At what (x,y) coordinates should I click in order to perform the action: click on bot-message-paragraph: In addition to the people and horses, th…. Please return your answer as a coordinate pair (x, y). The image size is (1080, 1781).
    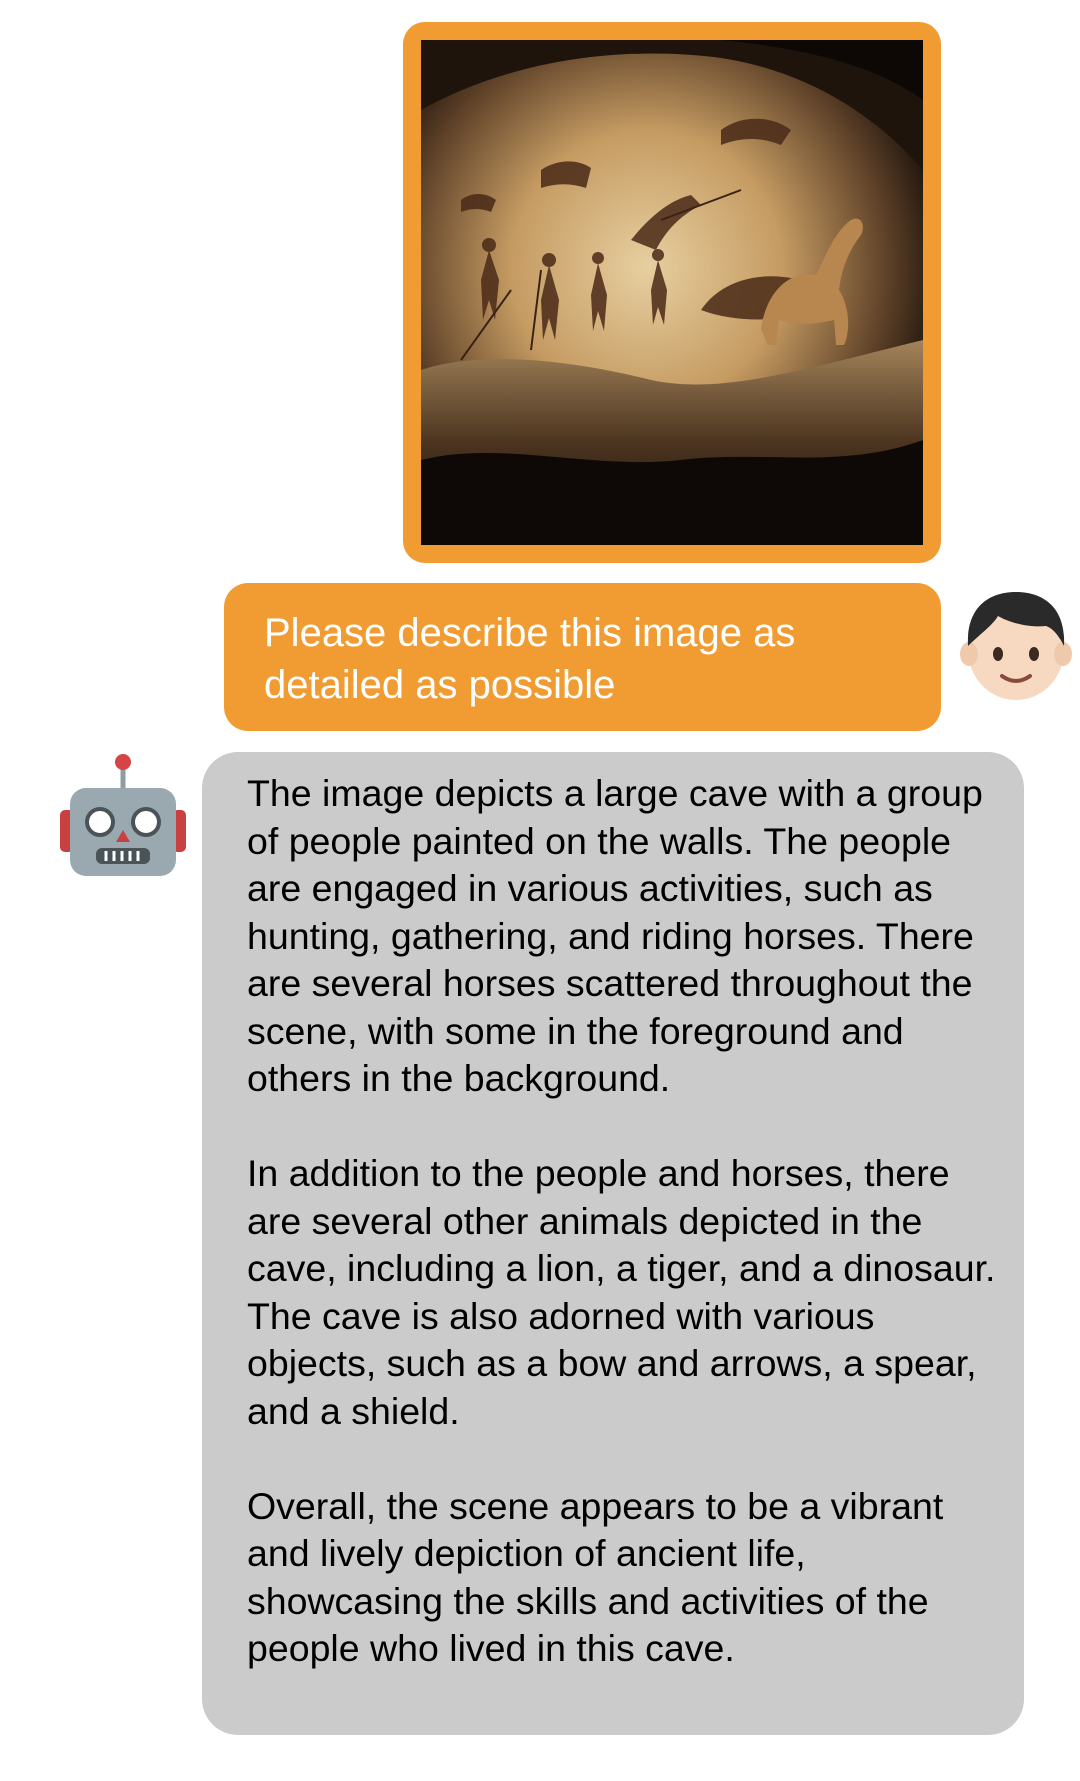
    Looking at the image, I should click on (621, 1292).